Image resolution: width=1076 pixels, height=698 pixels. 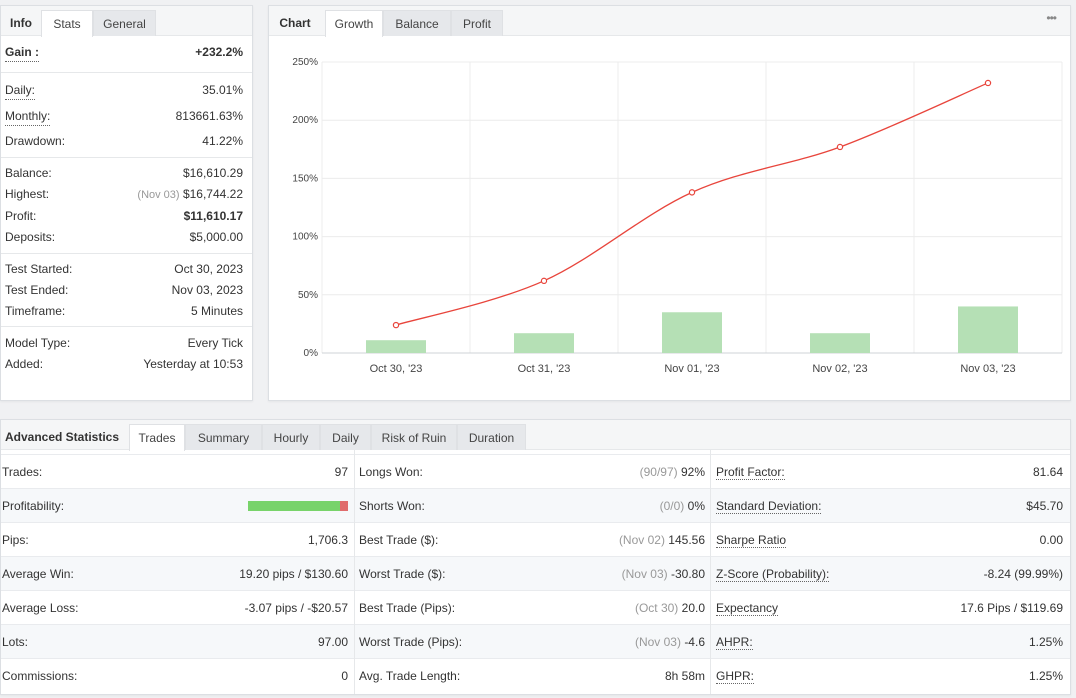 I want to click on stat-label: Commissions:, so click(x=40, y=676).